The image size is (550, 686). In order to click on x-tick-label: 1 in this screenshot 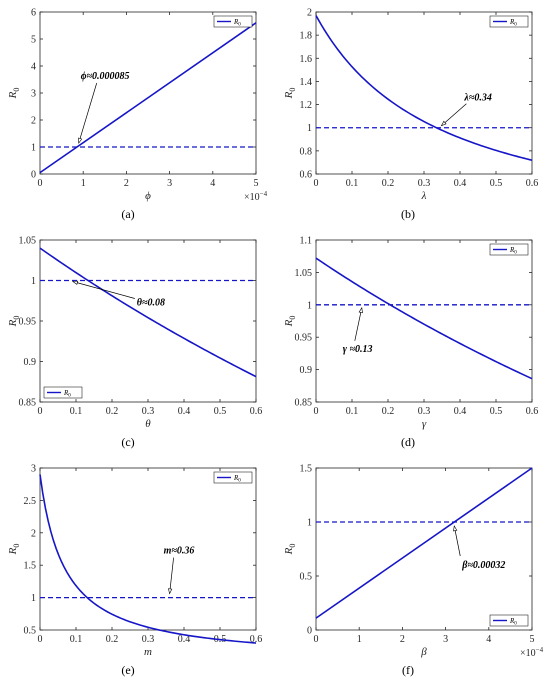, I will do `click(359, 639)`.